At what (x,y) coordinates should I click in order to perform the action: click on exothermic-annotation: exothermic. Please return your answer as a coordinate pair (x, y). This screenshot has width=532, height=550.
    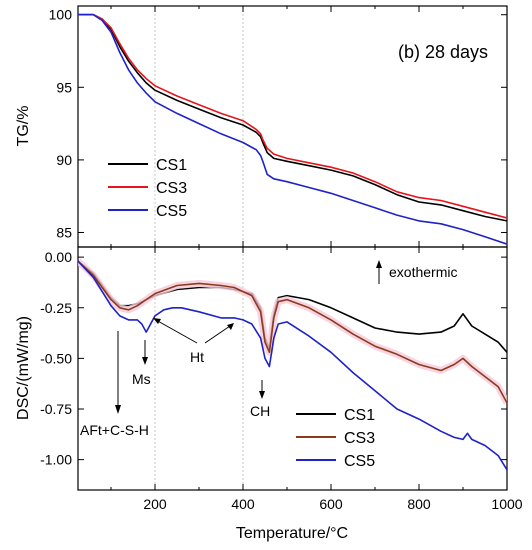
    Looking at the image, I should click on (416, 272).